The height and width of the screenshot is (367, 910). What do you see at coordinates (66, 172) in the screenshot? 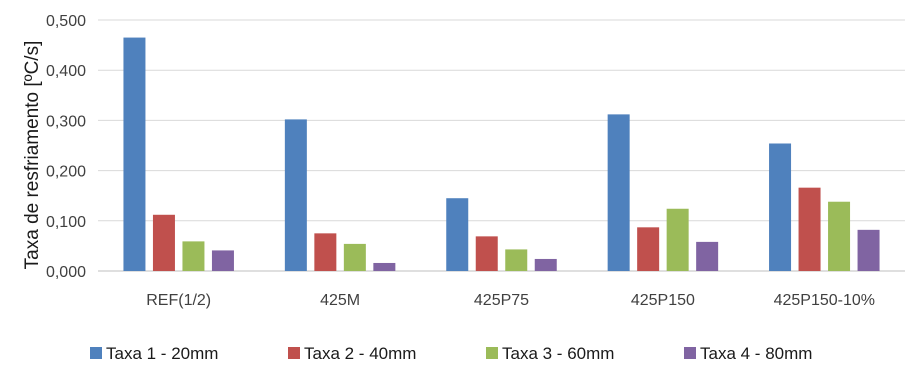
I see `y-tick-label: 0,200` at bounding box center [66, 172].